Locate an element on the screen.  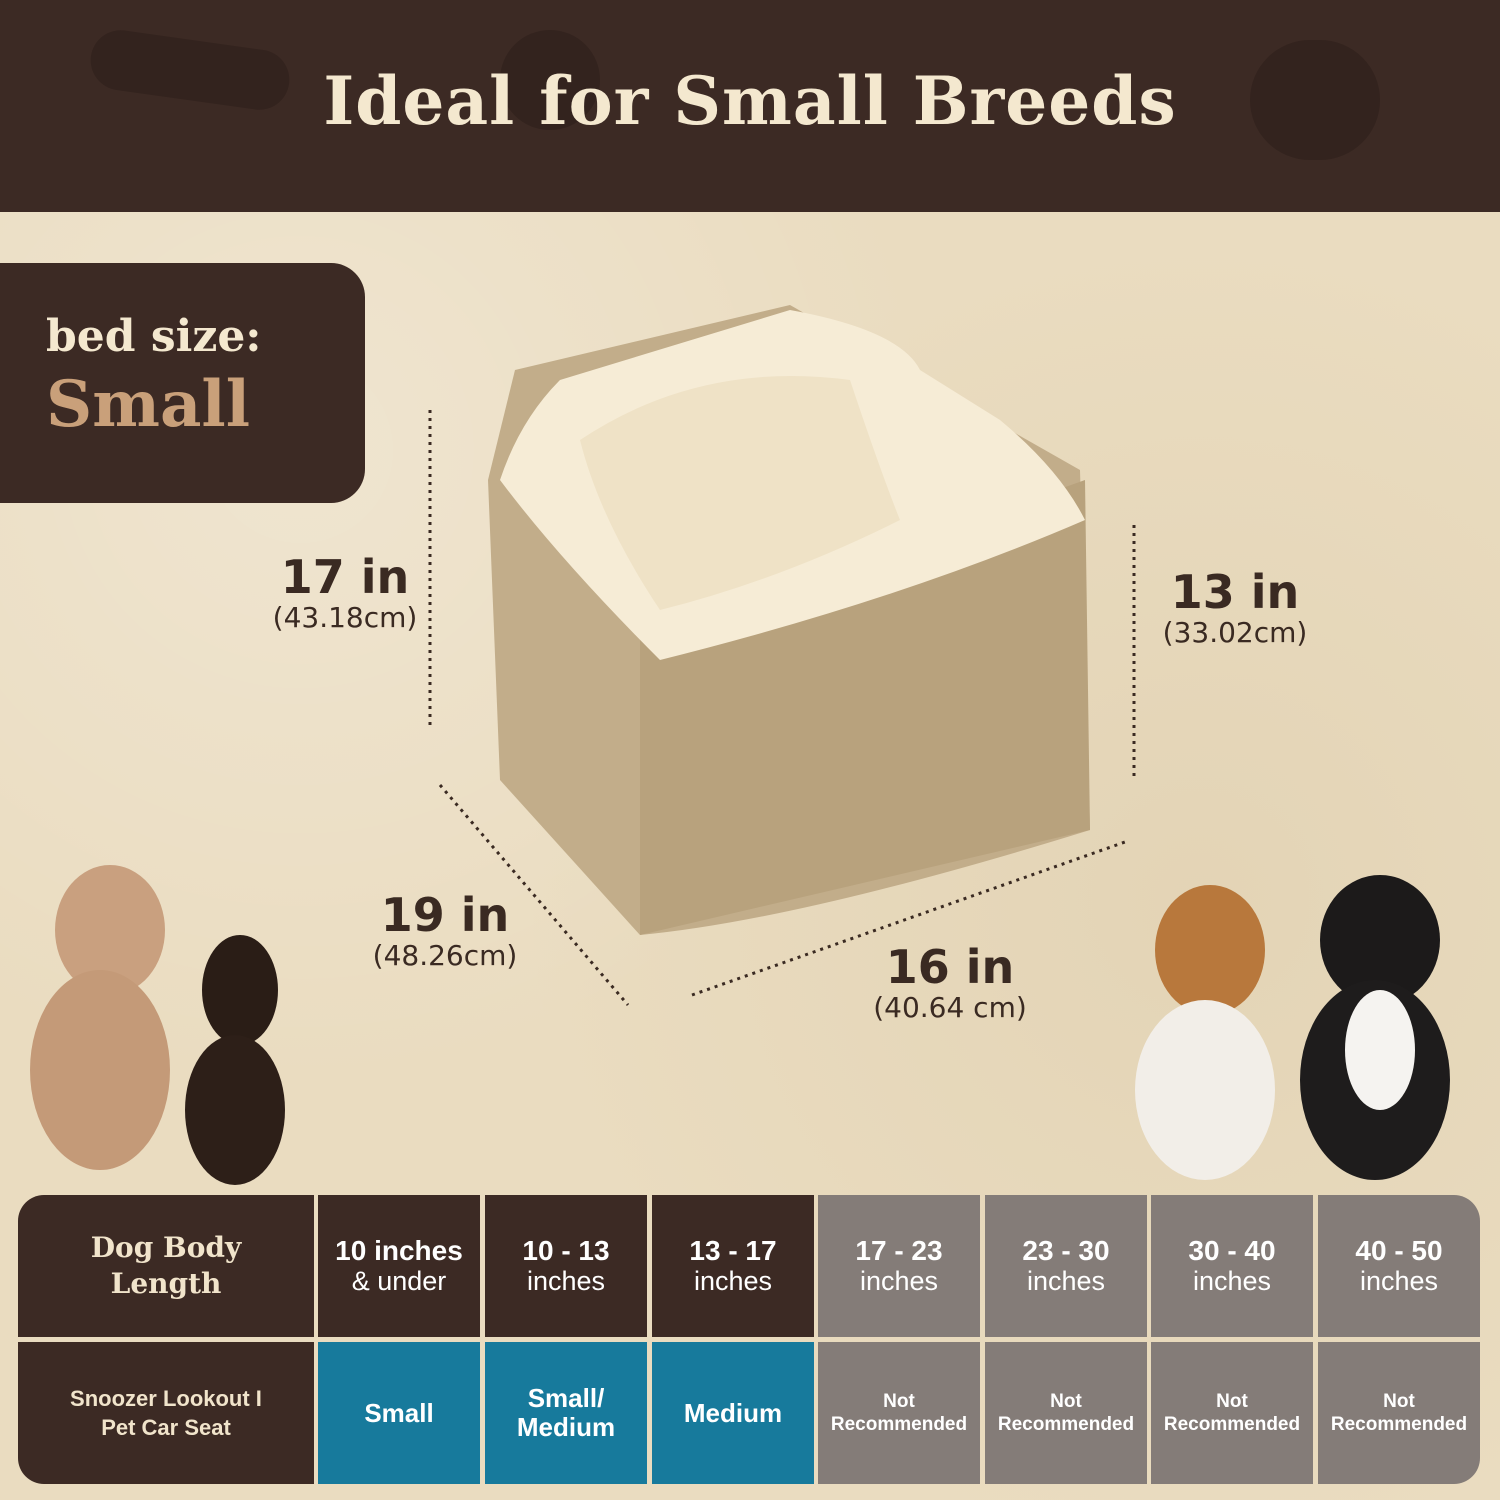
dimension-inches: 13 in is located at coordinates (1235, 592).